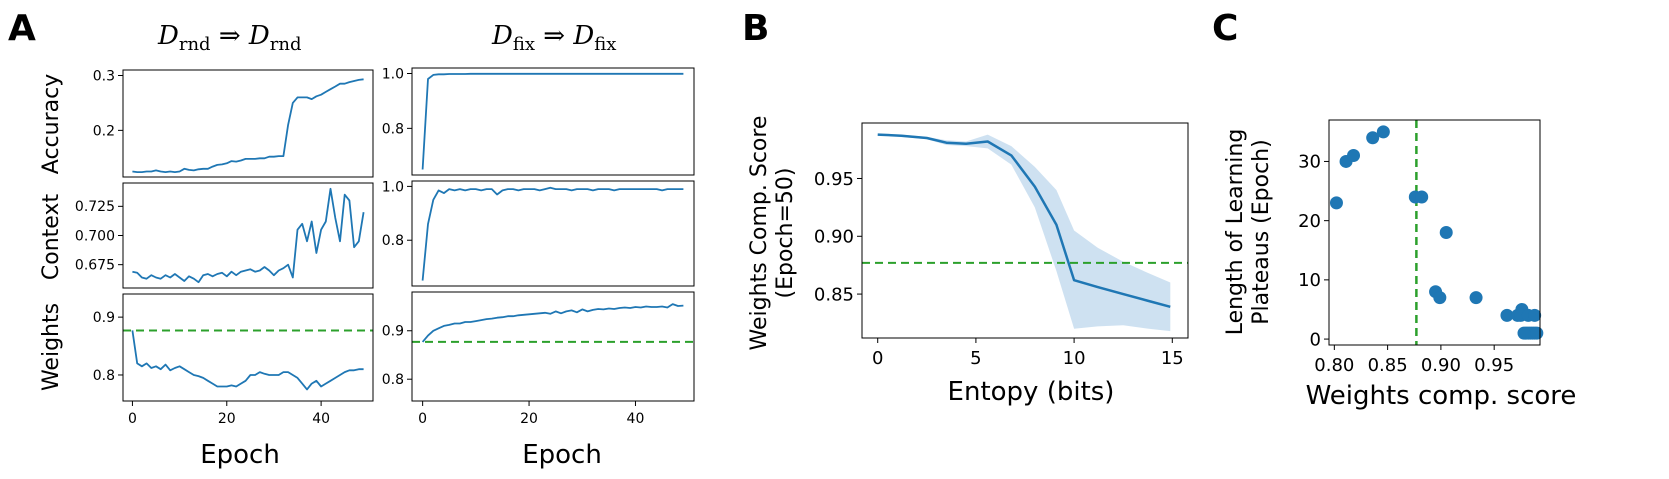  I want to click on panel-letter-a: A, so click(22, 28).